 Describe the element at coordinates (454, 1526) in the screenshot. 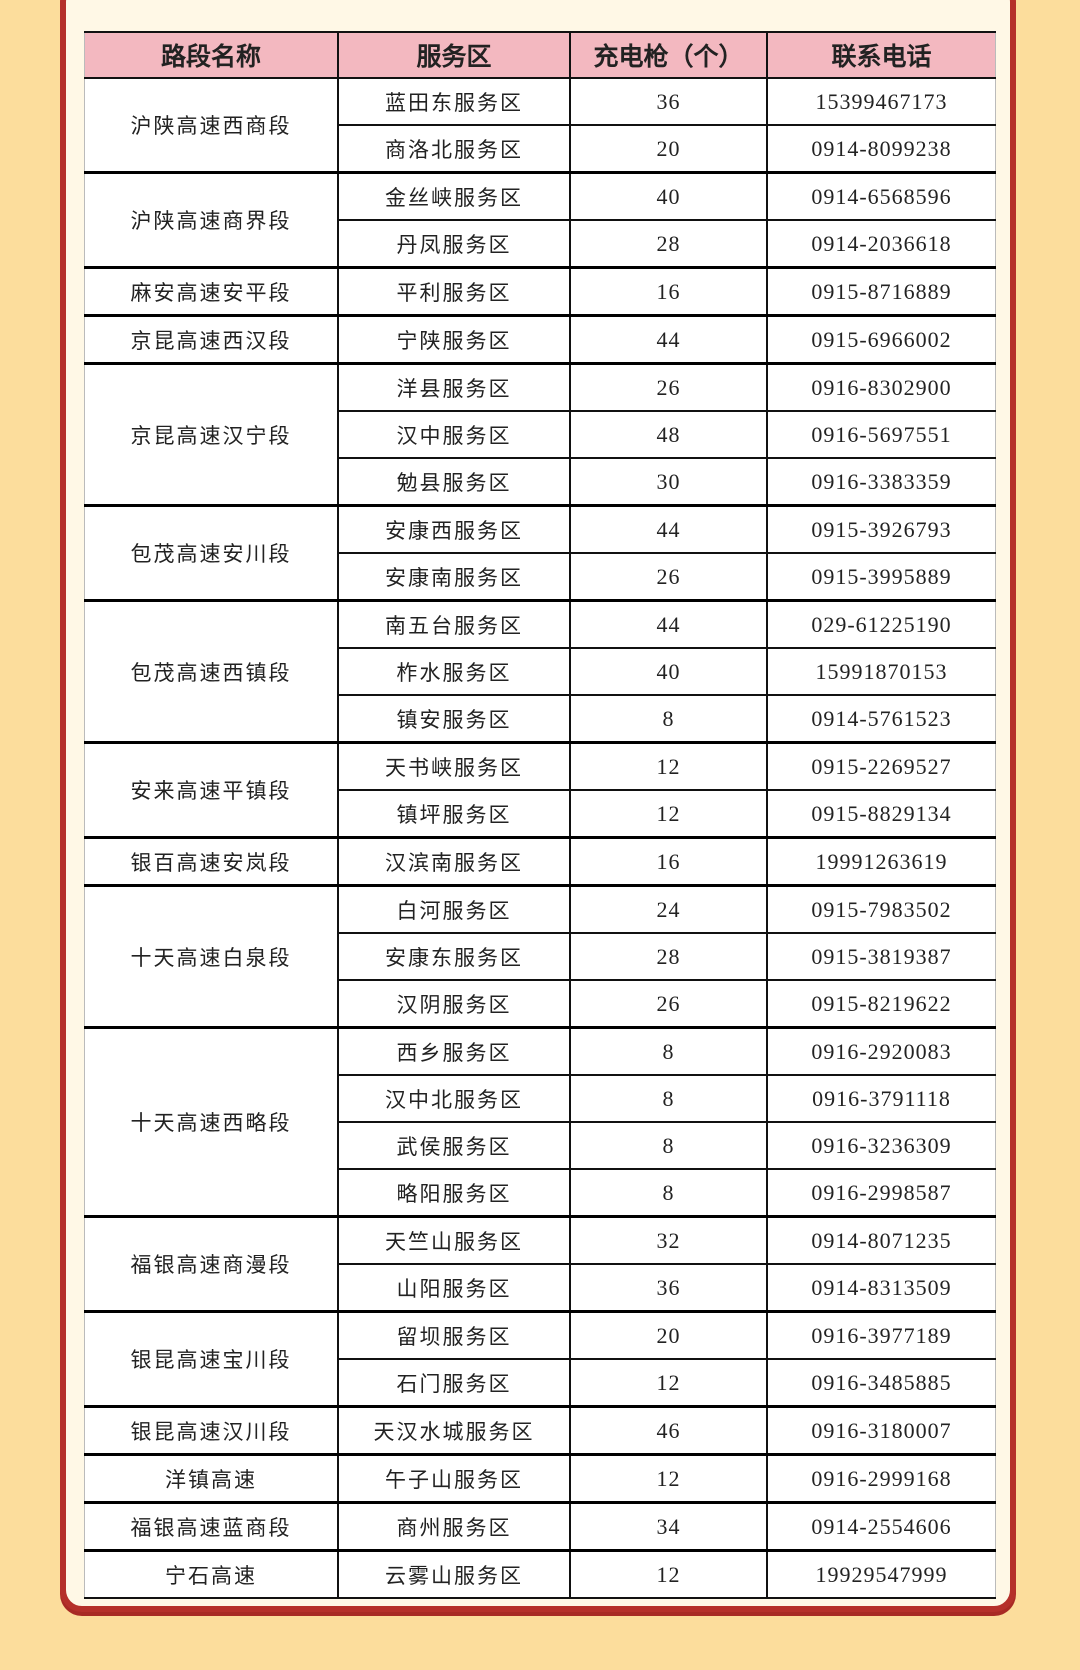

I see `service-area-cell: 商州服务区` at that location.